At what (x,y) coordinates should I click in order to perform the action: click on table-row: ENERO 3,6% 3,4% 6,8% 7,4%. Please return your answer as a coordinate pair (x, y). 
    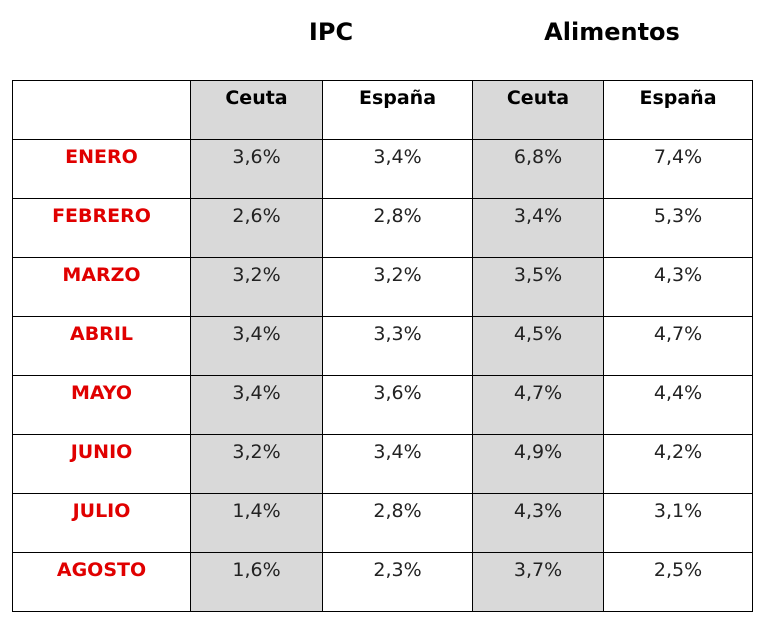
    Looking at the image, I should click on (382, 169).